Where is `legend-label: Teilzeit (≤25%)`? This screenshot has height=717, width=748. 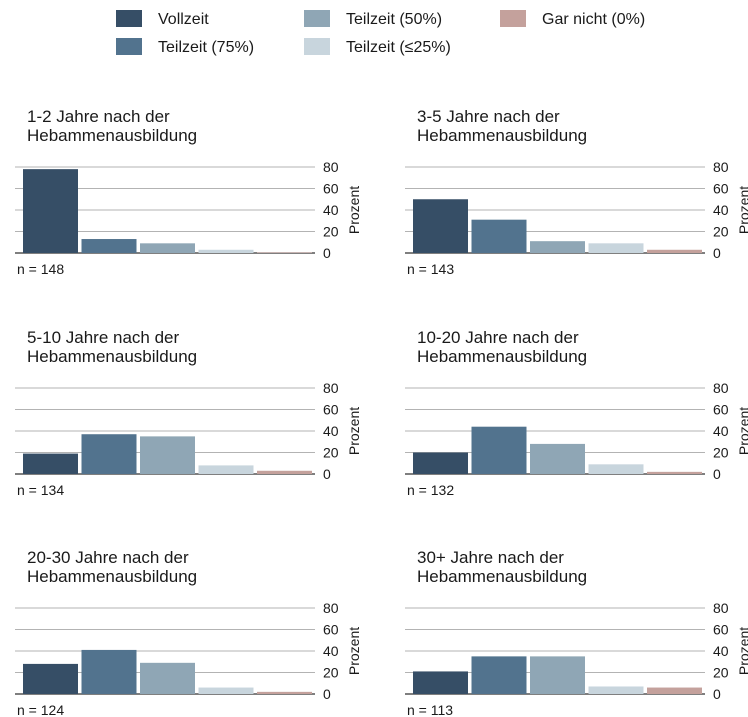
legend-label: Teilzeit (≤25%) is located at coordinates (398, 47).